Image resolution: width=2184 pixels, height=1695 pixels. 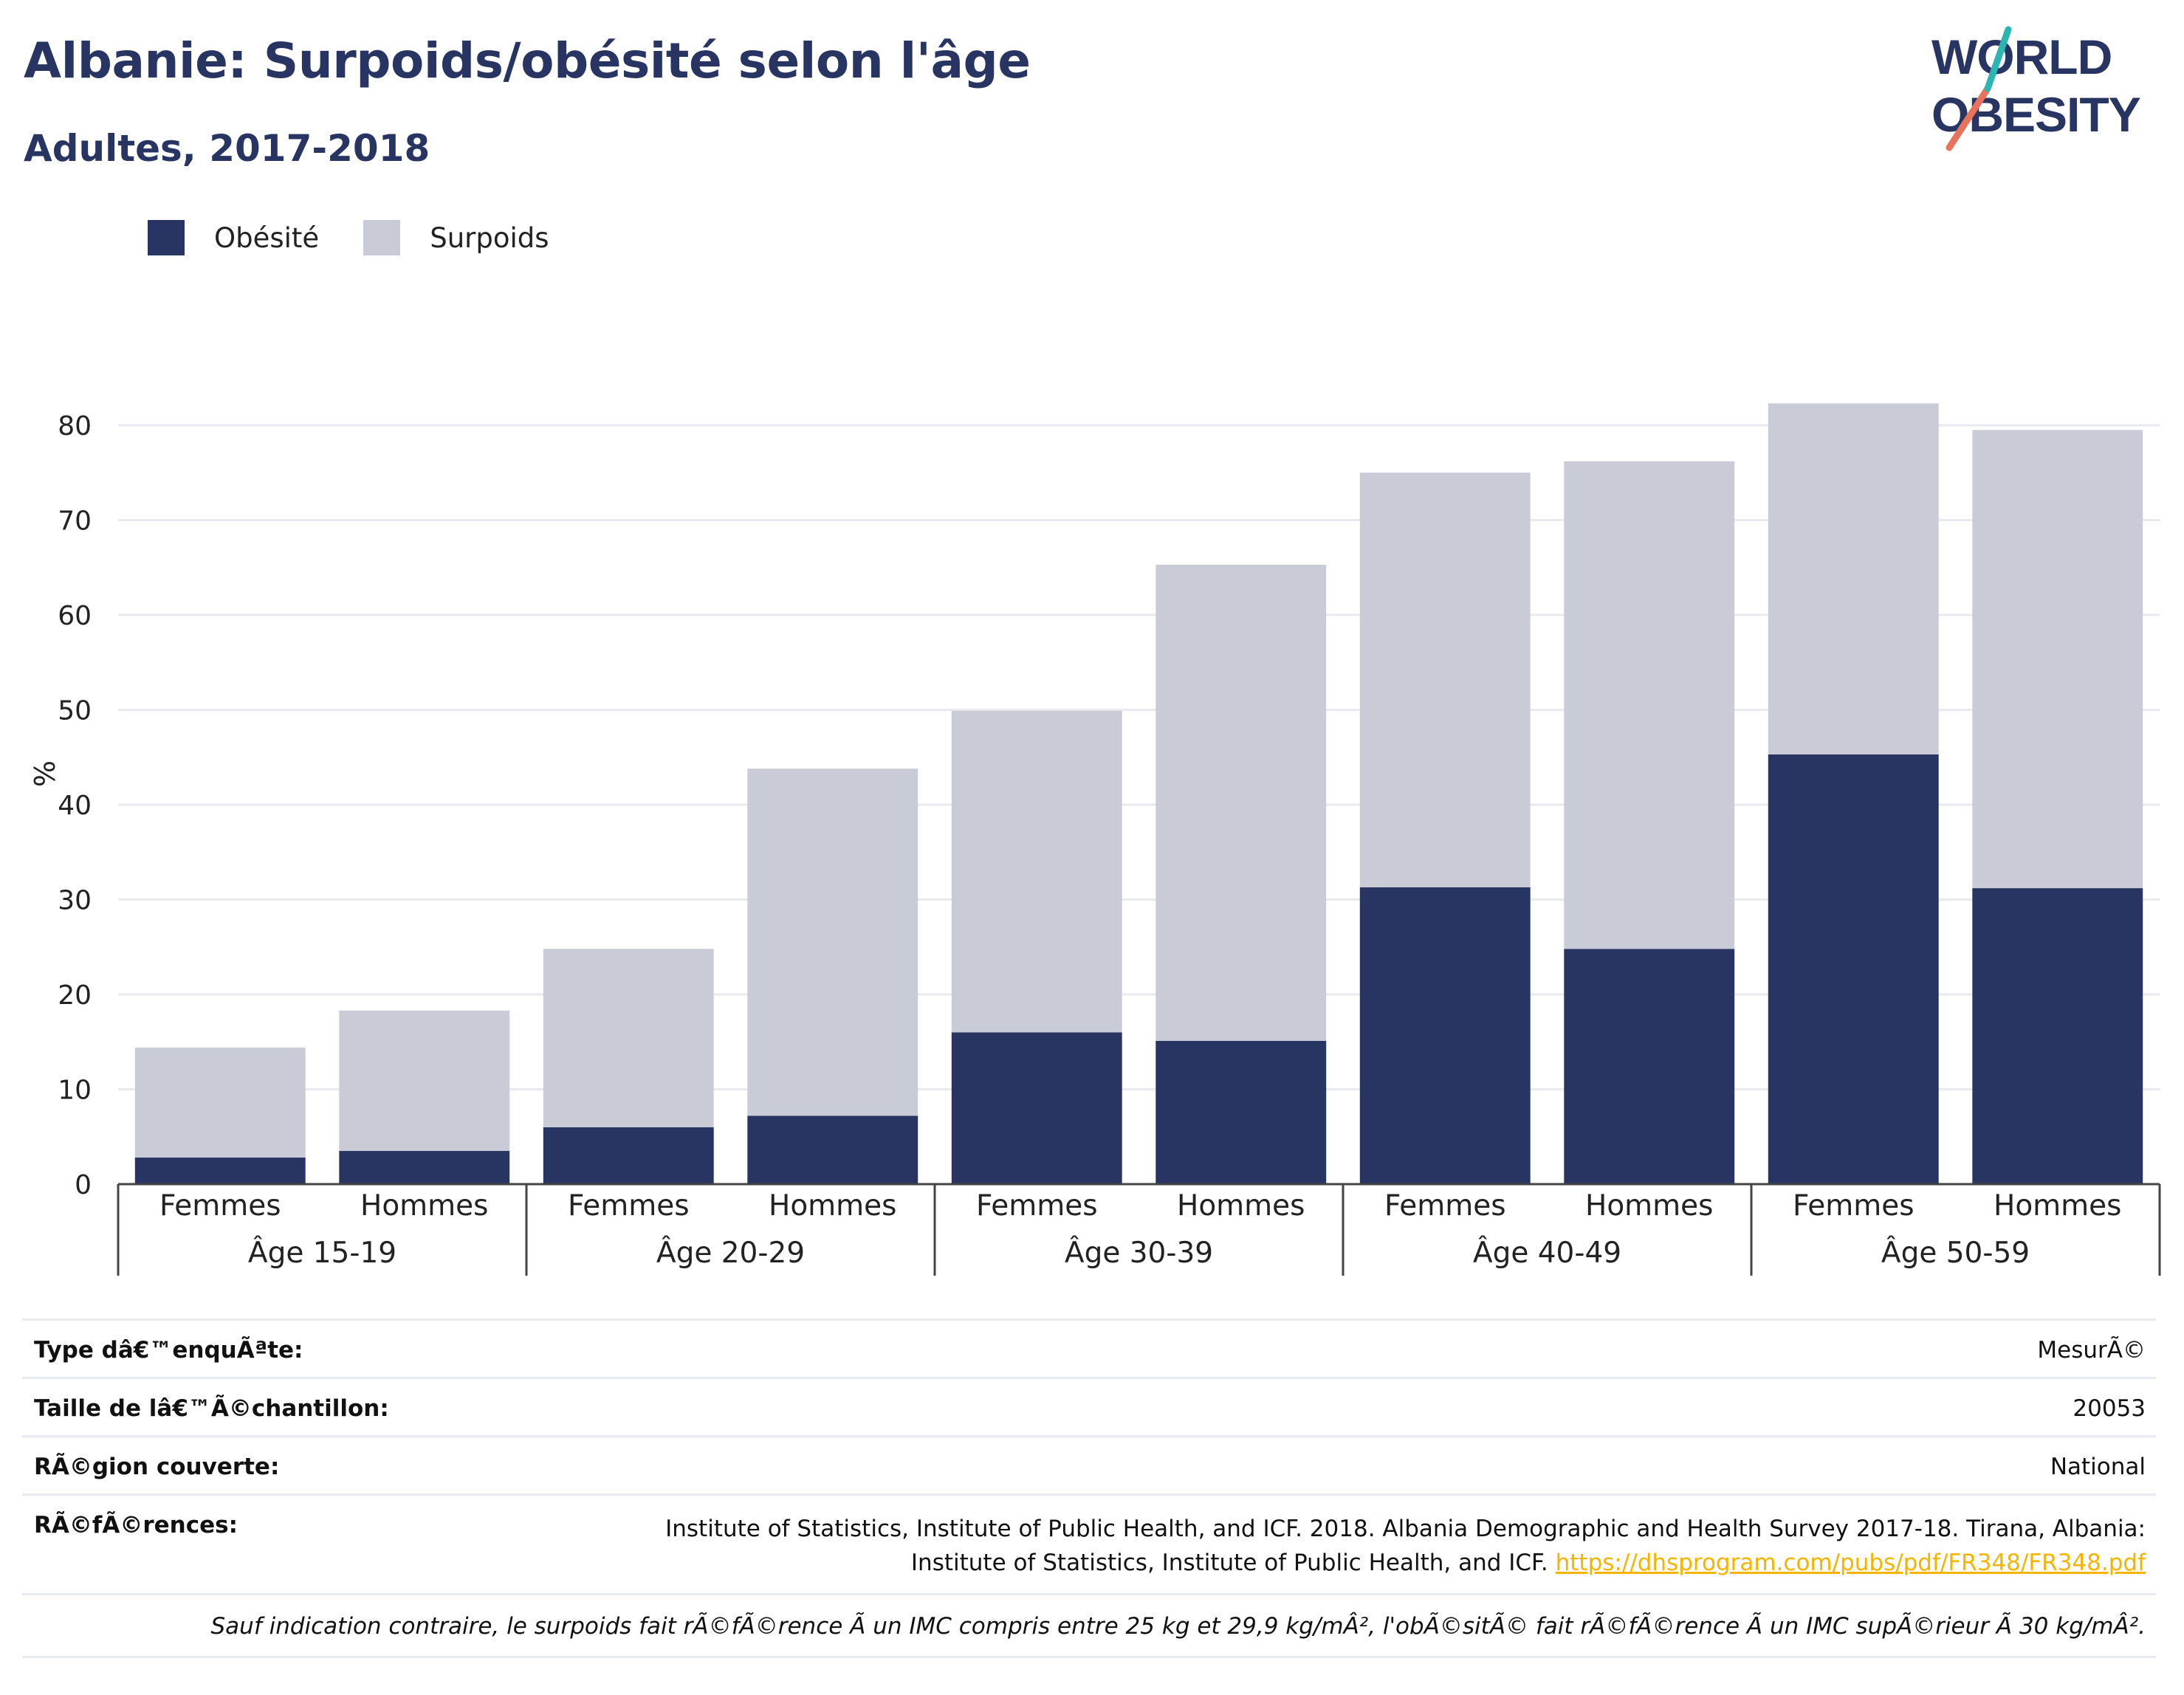 I want to click on info-row-region: RÃ©gion couverte: National, so click(x=1089, y=1464).